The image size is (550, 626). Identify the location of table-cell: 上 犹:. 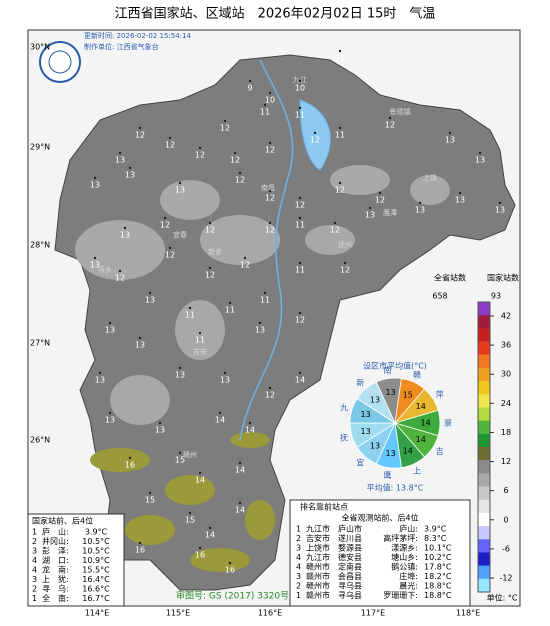
(55, 579).